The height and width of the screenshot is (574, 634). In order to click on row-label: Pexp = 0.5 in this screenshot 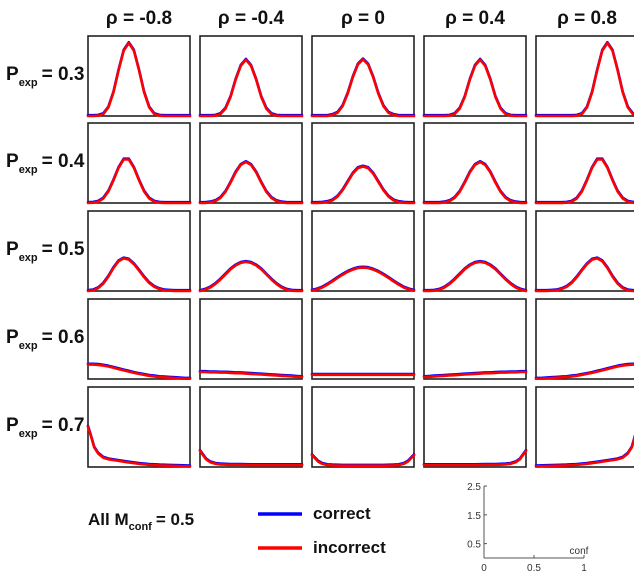, I will do `click(45, 251)`.